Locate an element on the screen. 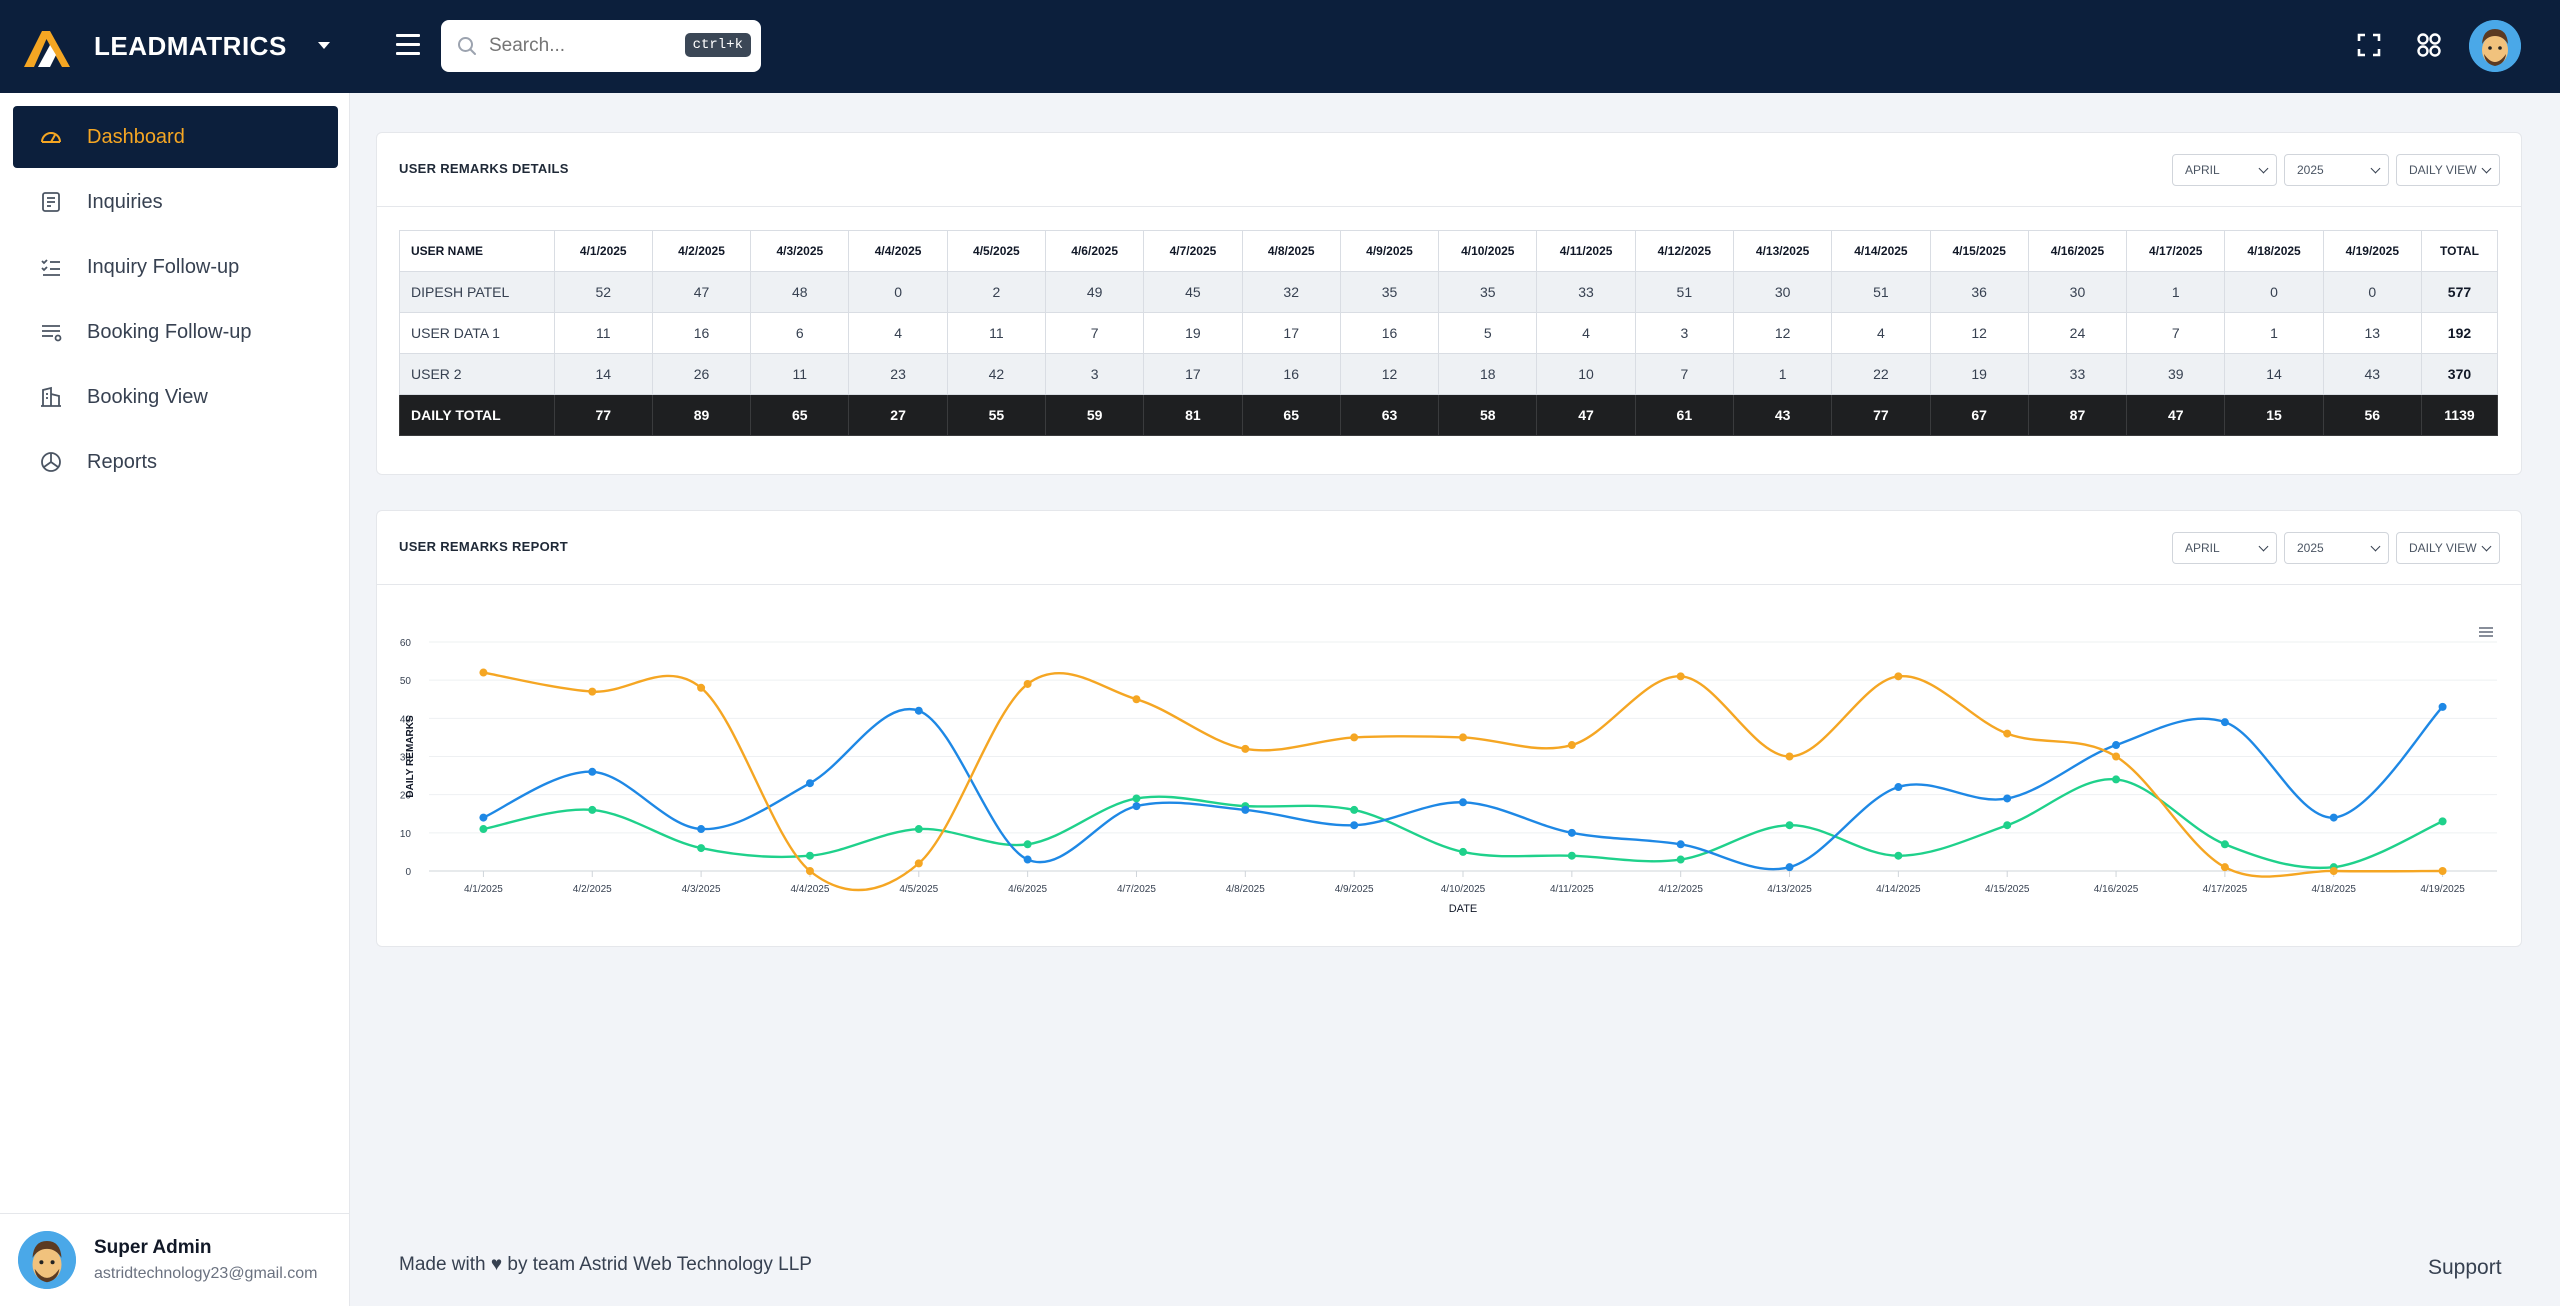  checklist-icon is located at coordinates (50, 267).